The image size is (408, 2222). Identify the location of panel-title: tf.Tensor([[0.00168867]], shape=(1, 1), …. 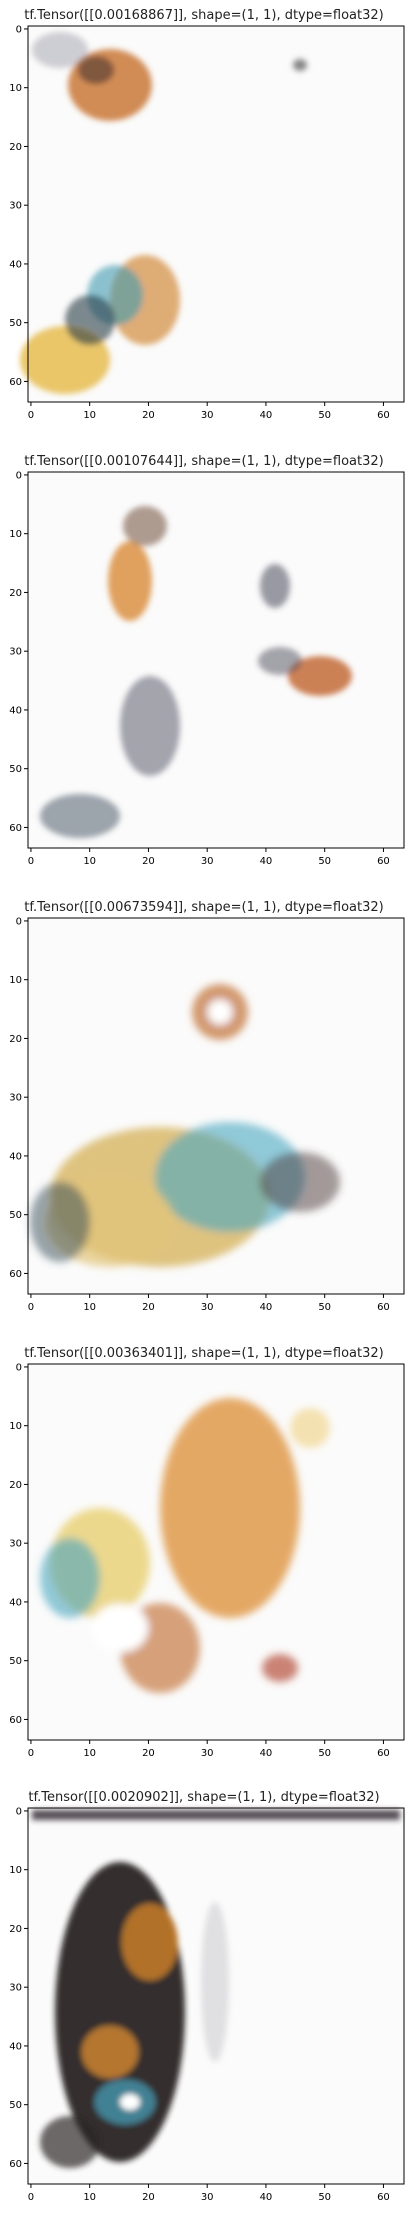
(204, 15).